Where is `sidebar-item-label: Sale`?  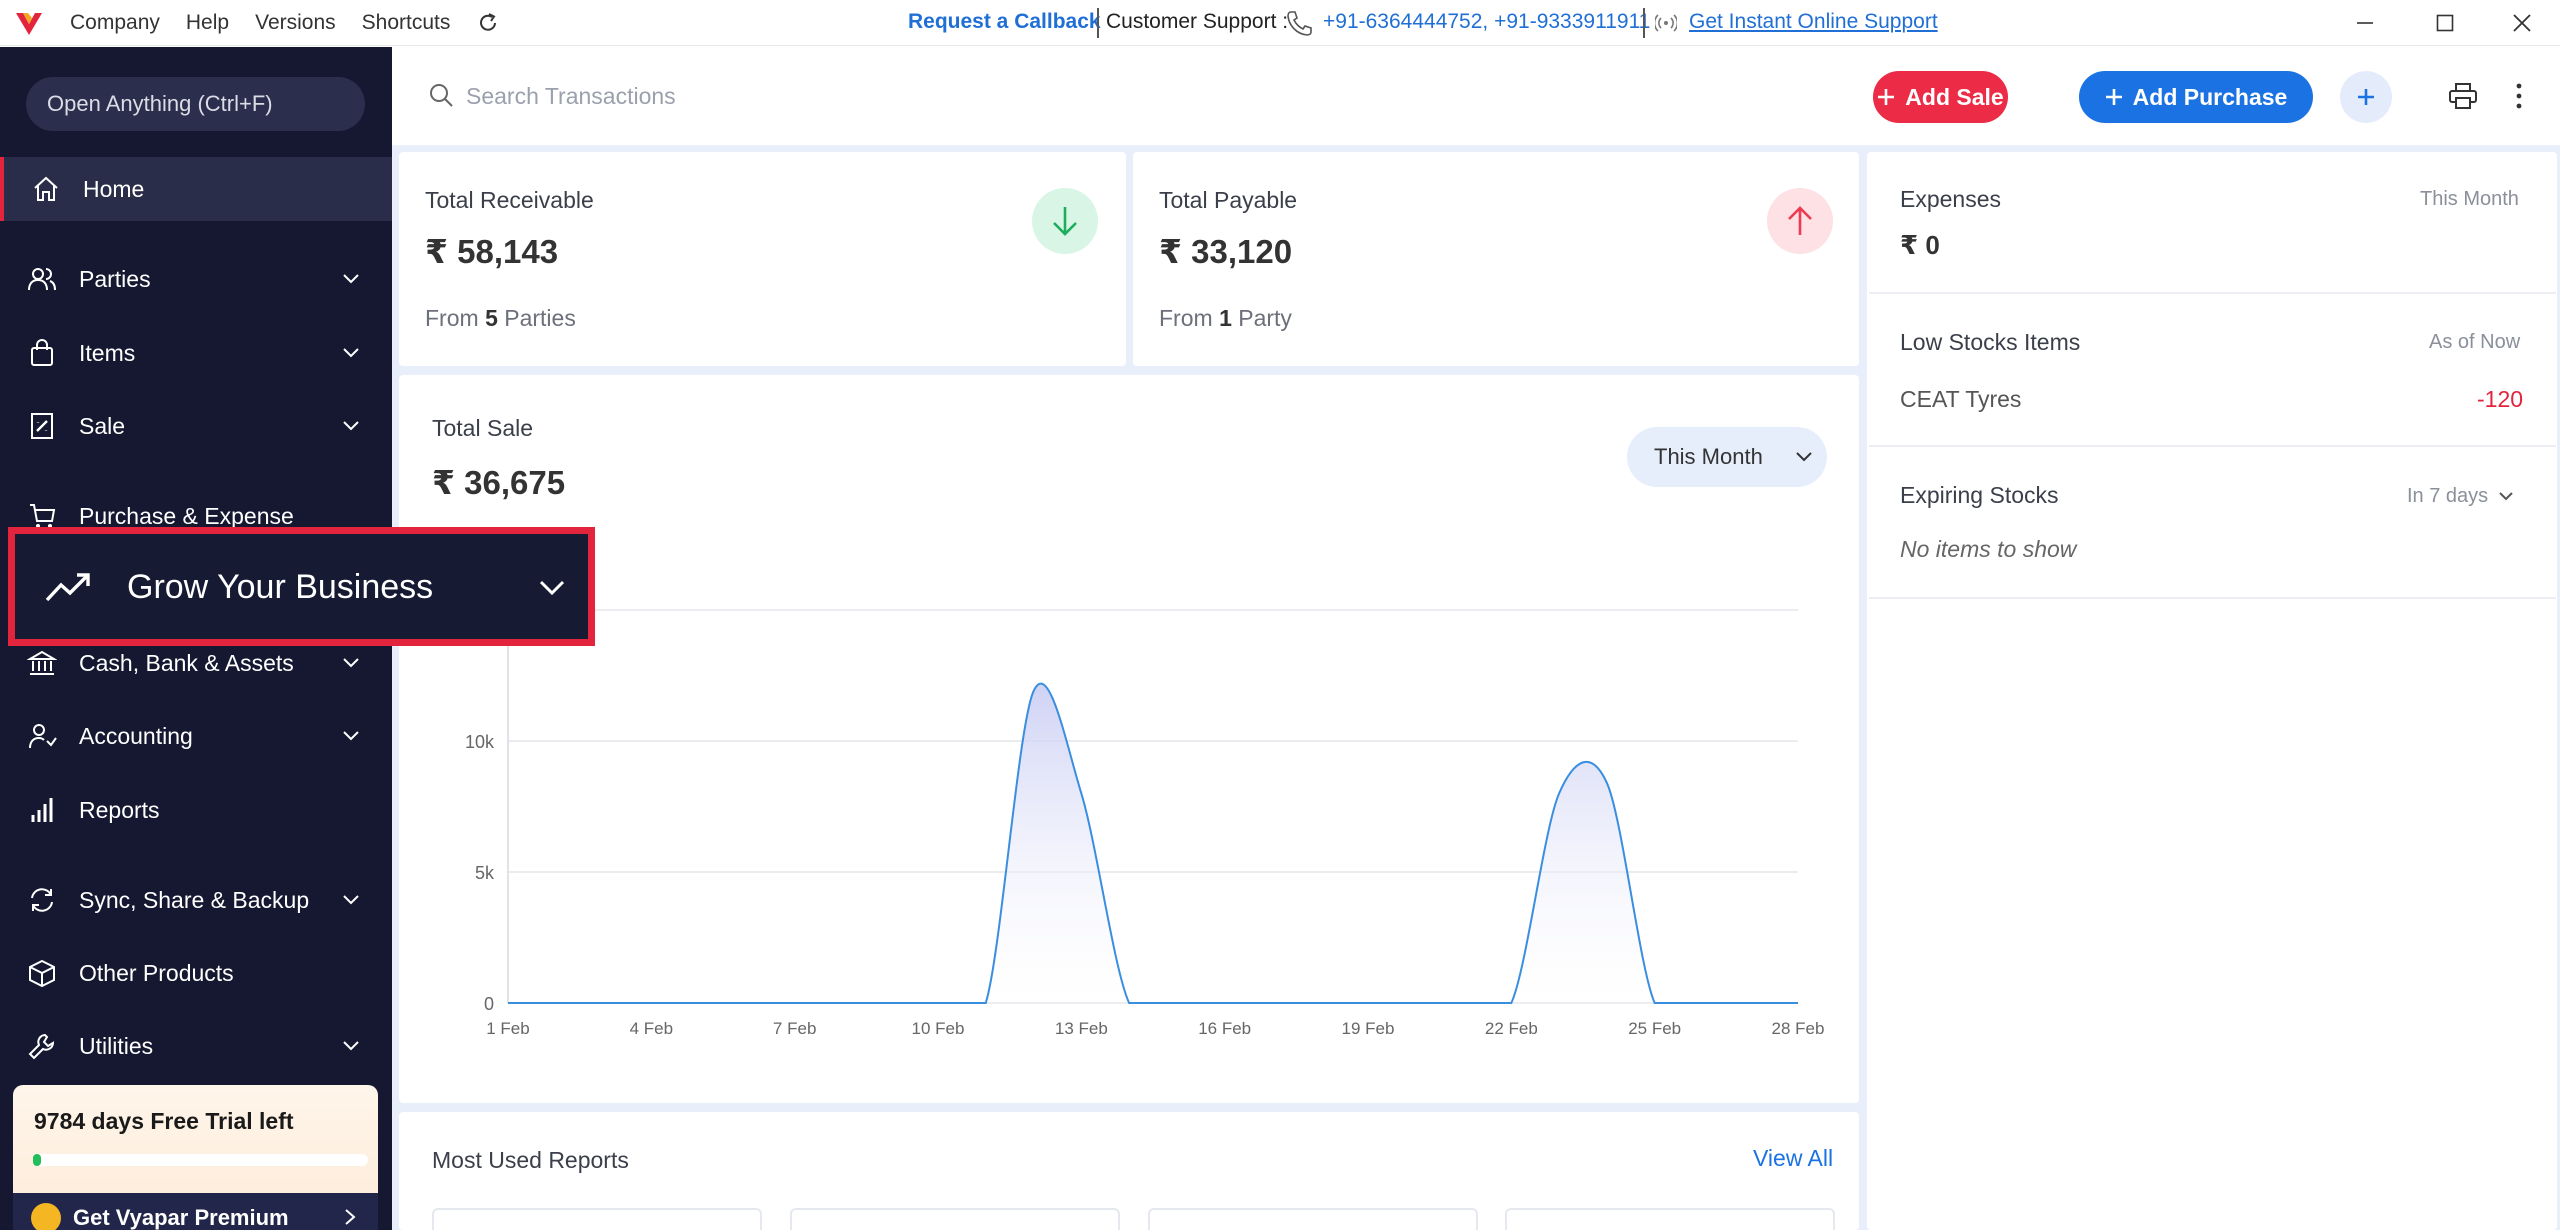
sidebar-item-label: Sale is located at coordinates (102, 425).